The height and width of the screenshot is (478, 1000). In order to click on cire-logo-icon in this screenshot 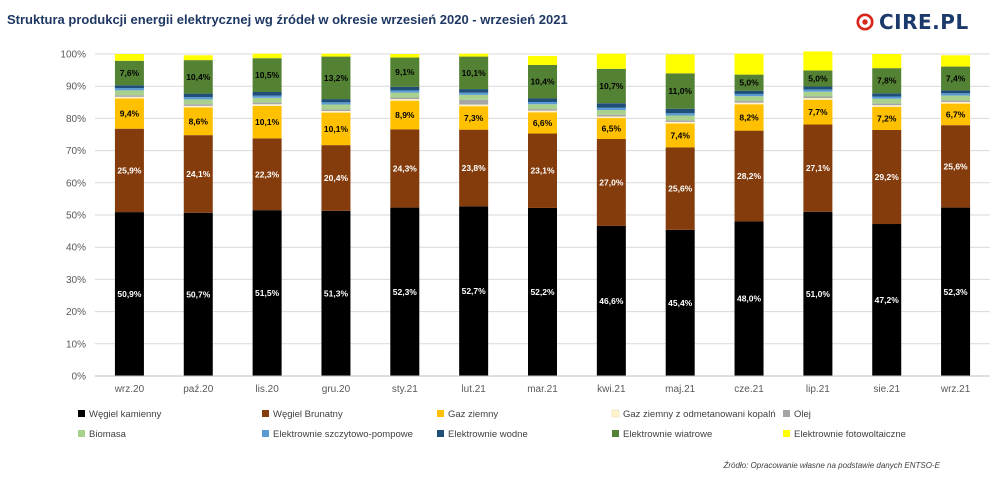, I will do `click(865, 22)`.